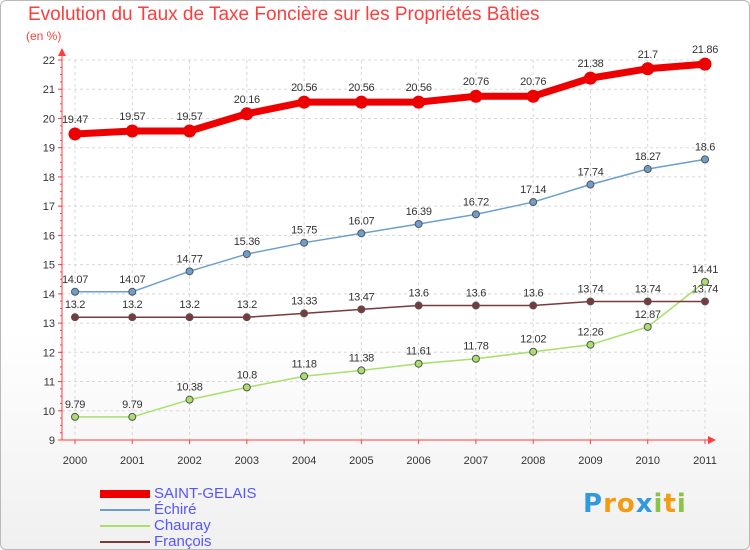  Describe the element at coordinates (644, 504) in the screenshot. I see `logo-letter: x` at that location.